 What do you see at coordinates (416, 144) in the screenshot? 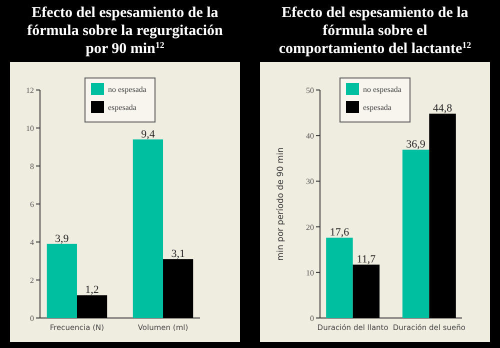
I see `data-label: 36,9` at bounding box center [416, 144].